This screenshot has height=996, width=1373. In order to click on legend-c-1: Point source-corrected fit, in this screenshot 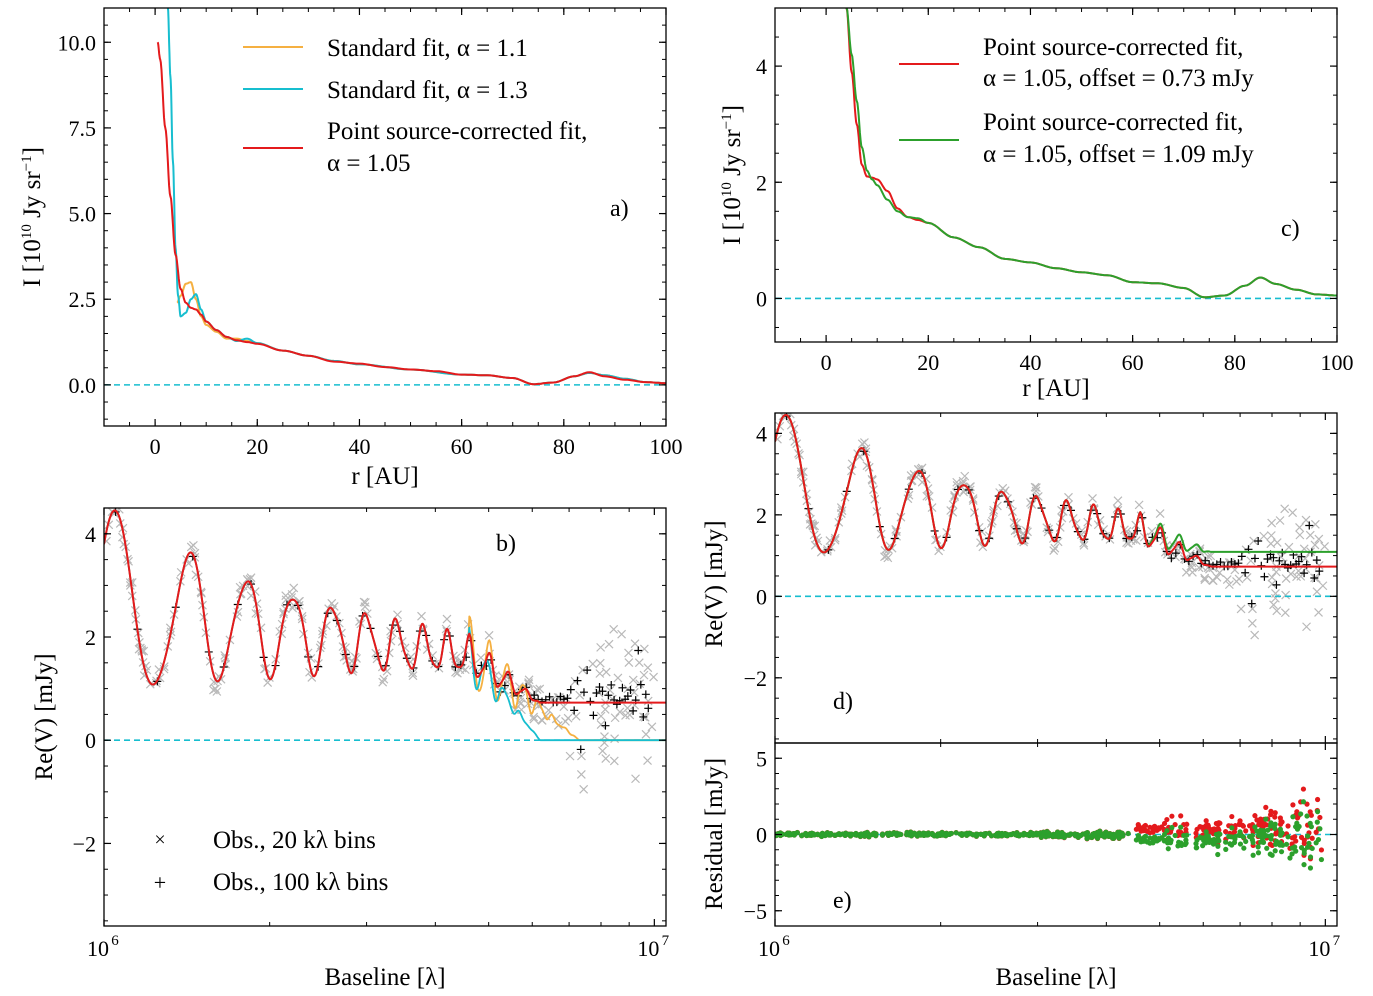, I will do `click(1113, 47)`.